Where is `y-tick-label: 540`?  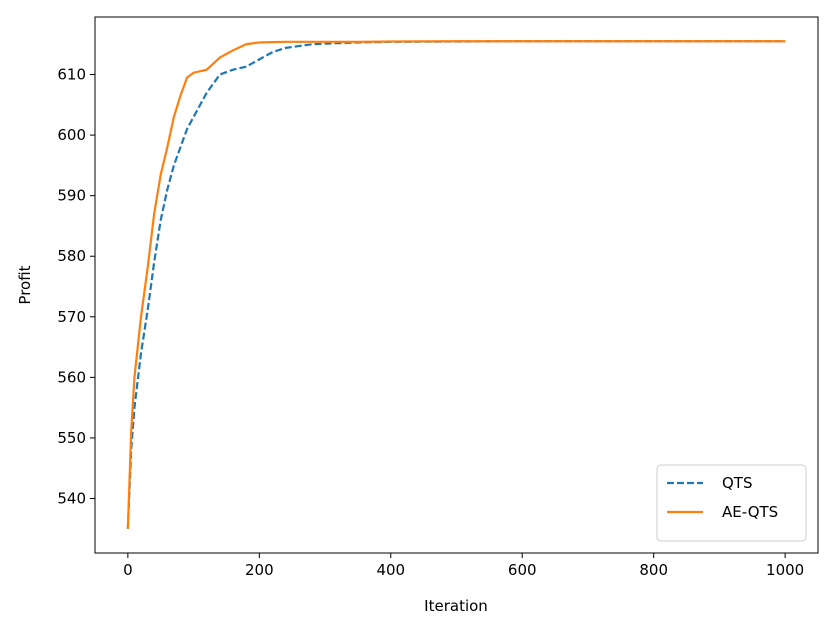
y-tick-label: 540 is located at coordinates (71, 498).